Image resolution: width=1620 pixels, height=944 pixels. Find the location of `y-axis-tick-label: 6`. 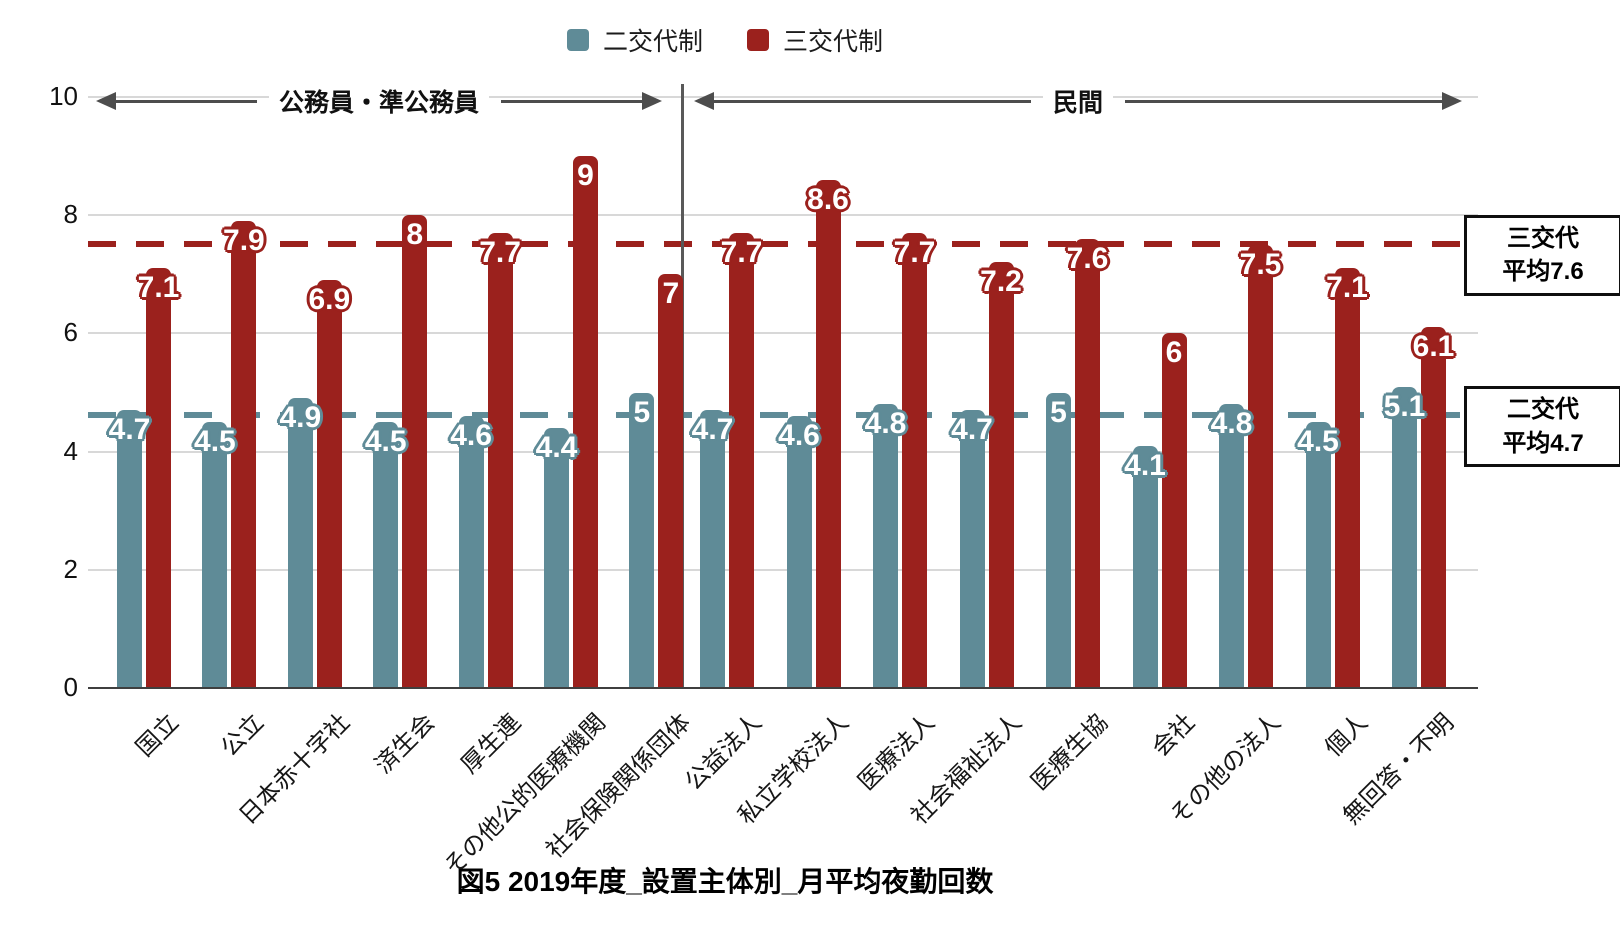

y-axis-tick-label: 6 is located at coordinates (70, 332).